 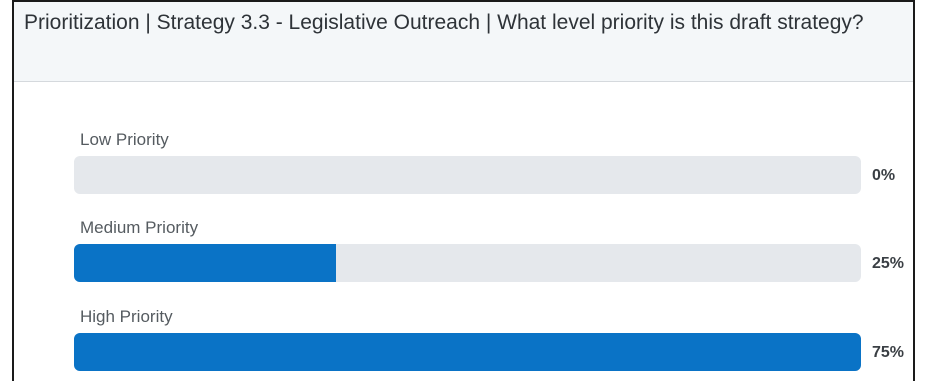 What do you see at coordinates (139, 227) in the screenshot?
I see `bar-label-medium-priority: Medium Priority` at bounding box center [139, 227].